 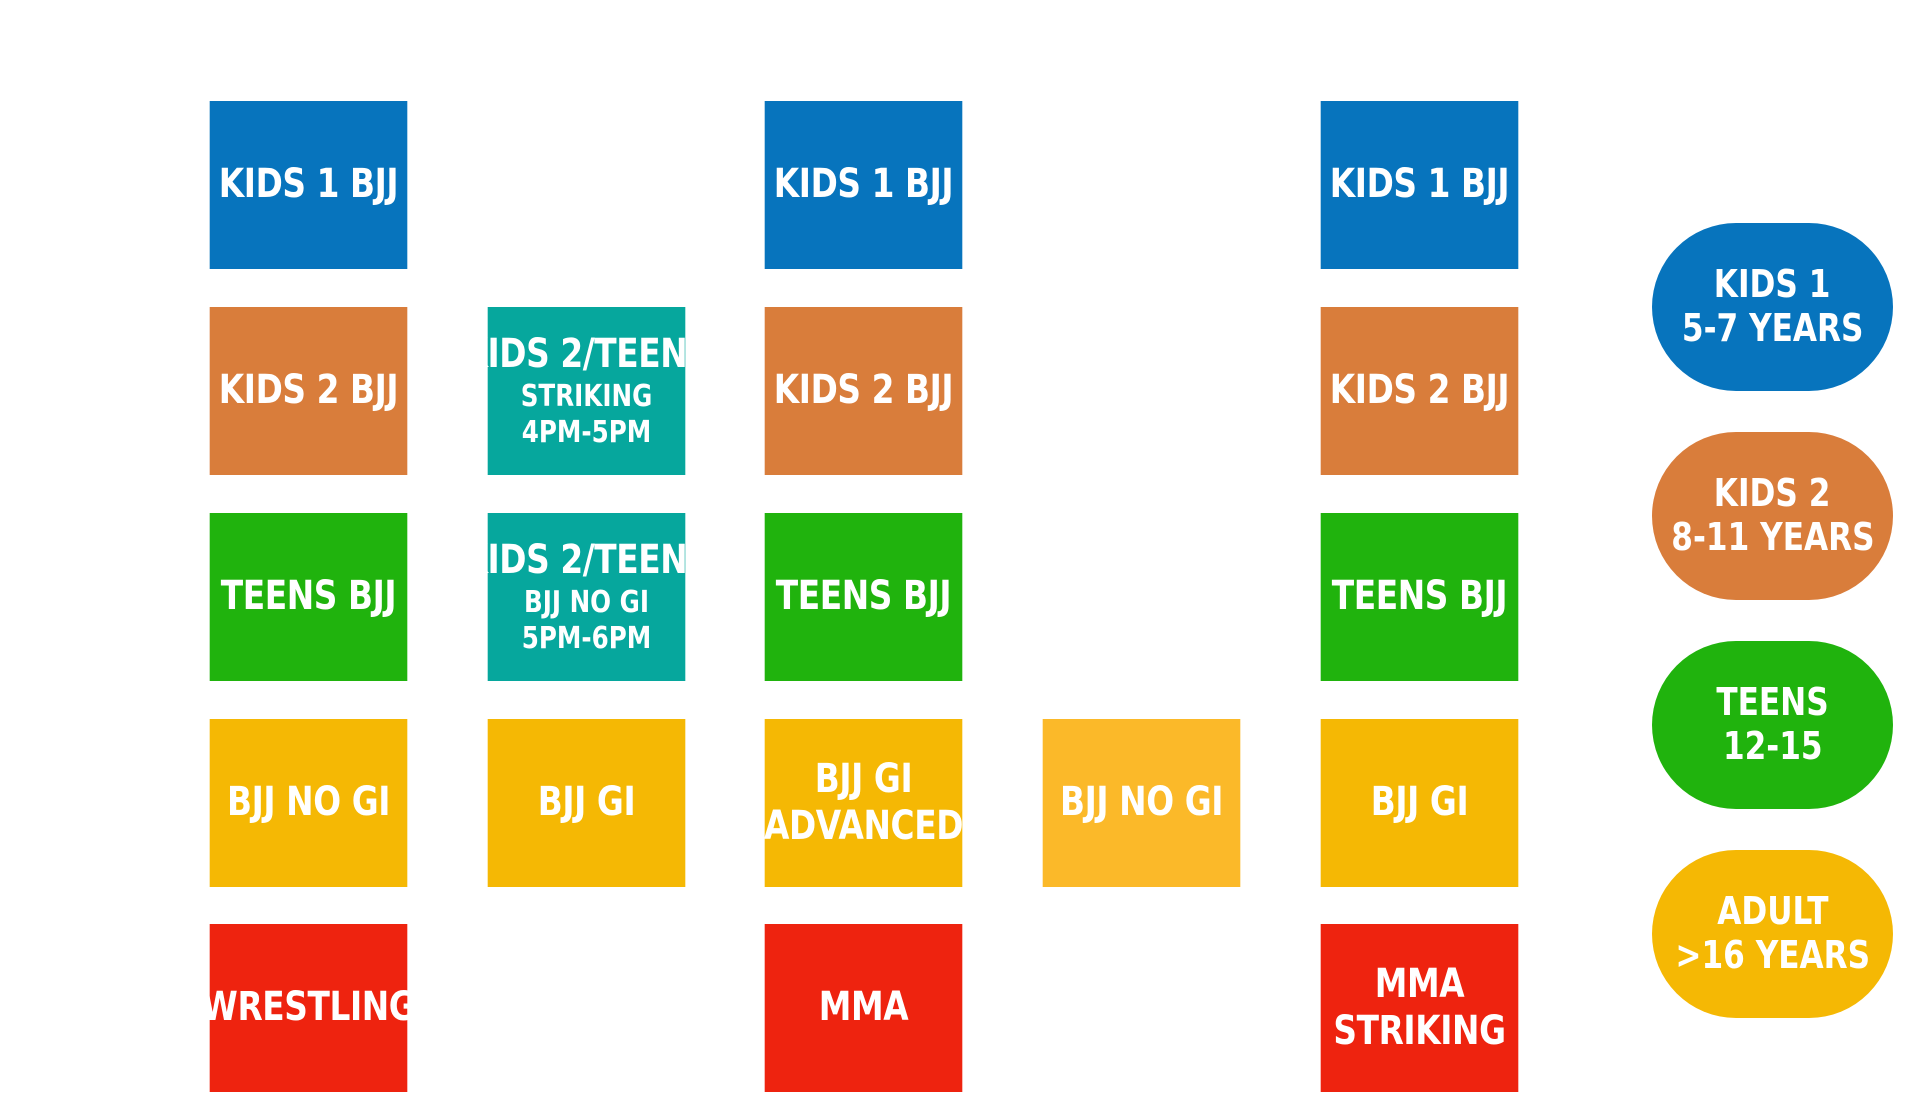 I want to click on legend-teens: TEENS 12-15, so click(x=1772, y=725).